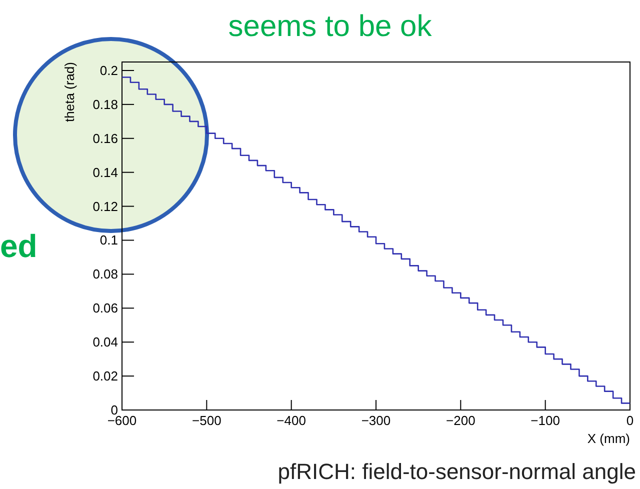 The image size is (640, 489). What do you see at coordinates (114, 410) in the screenshot?
I see `y-tick-label: 0` at bounding box center [114, 410].